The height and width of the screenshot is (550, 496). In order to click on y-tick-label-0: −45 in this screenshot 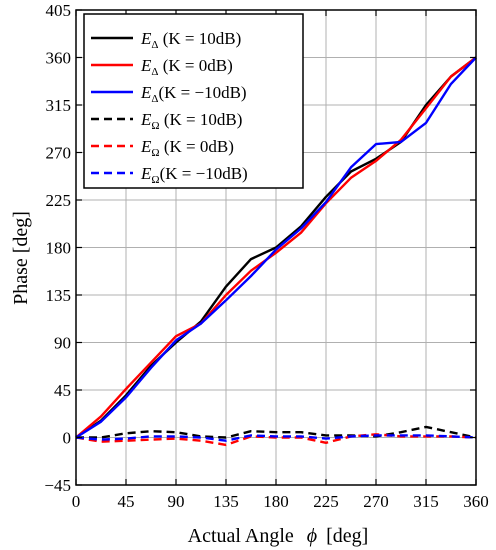, I will do `click(57, 485)`.